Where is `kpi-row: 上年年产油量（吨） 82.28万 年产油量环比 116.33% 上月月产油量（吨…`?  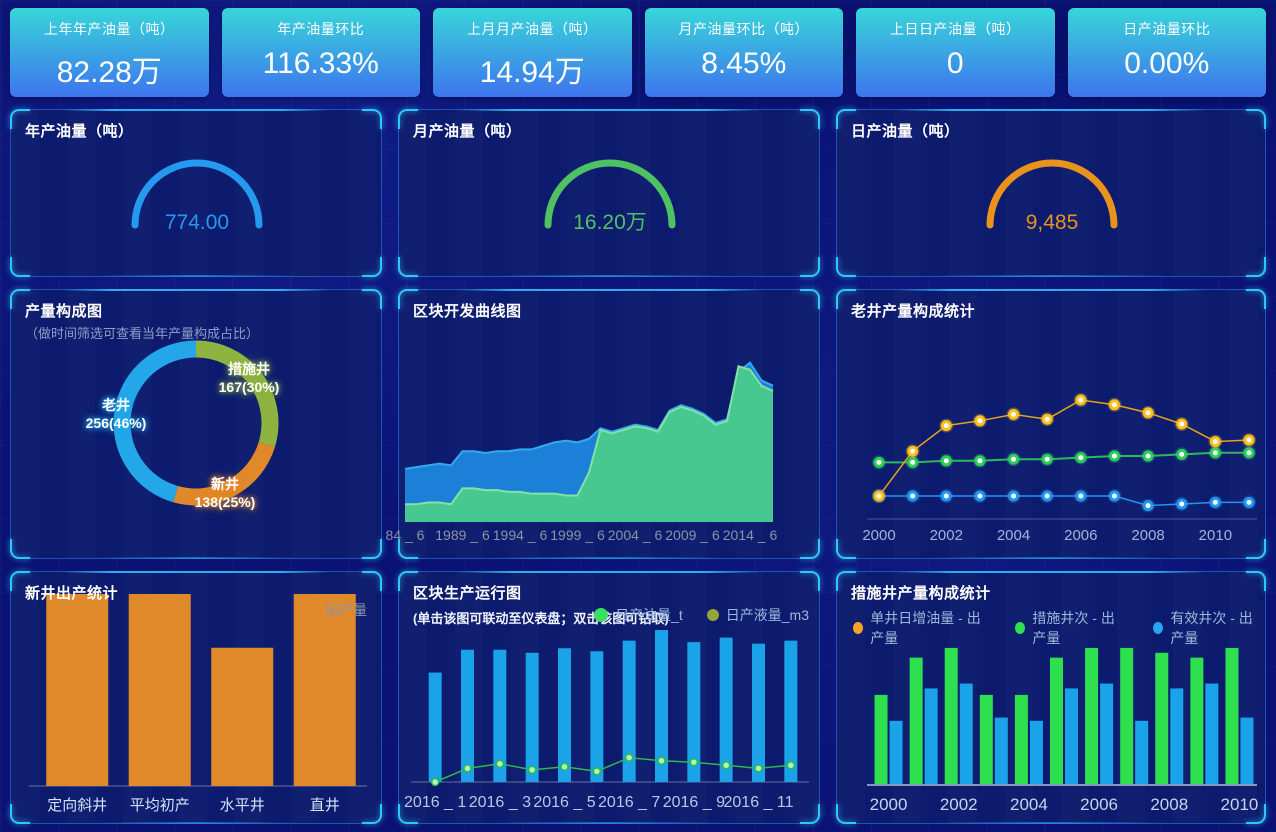
kpi-row: 上年年产油量（吨） 82.28万 年产油量环比 116.33% 上月月产油量（吨… is located at coordinates (638, 52).